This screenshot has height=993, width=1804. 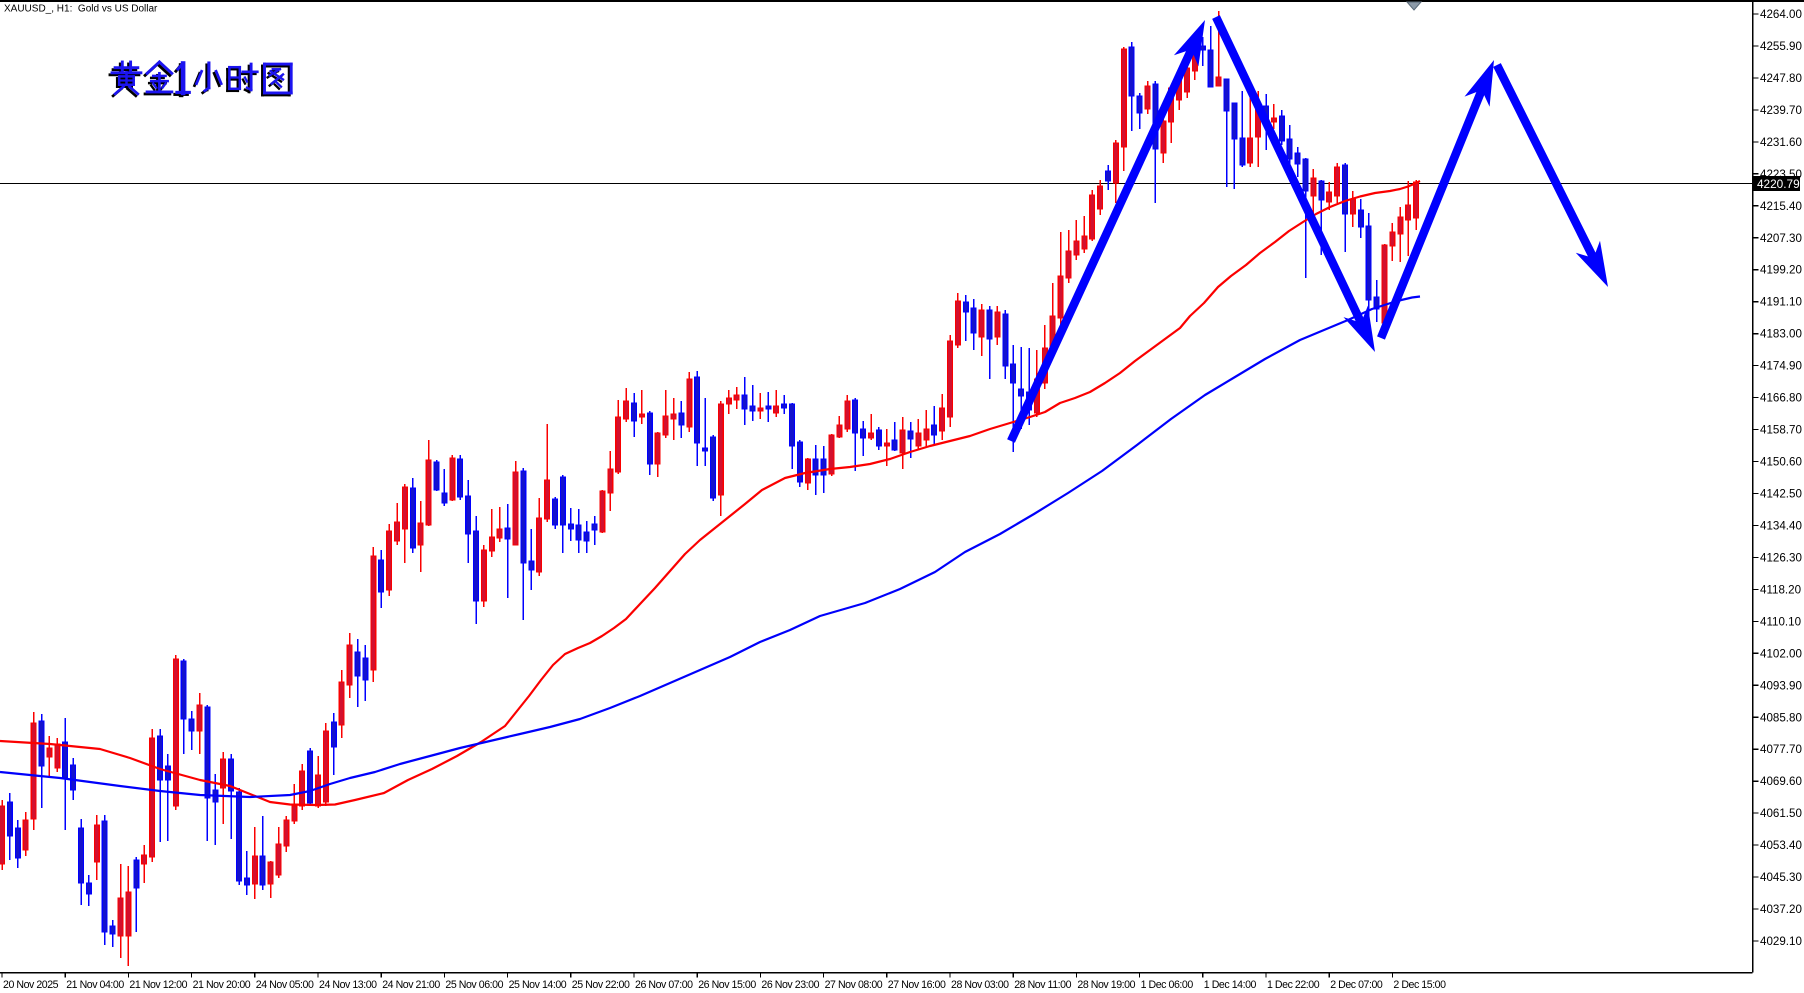 I want to click on svg-text: 21 Nov 12:00, so click(x=158, y=985).